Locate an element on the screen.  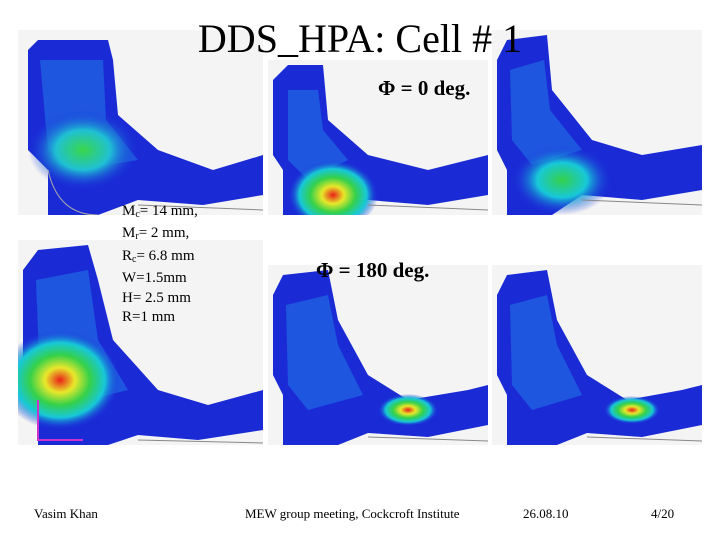
param-line: H= 2.5 mm is located at coordinates (156, 297).